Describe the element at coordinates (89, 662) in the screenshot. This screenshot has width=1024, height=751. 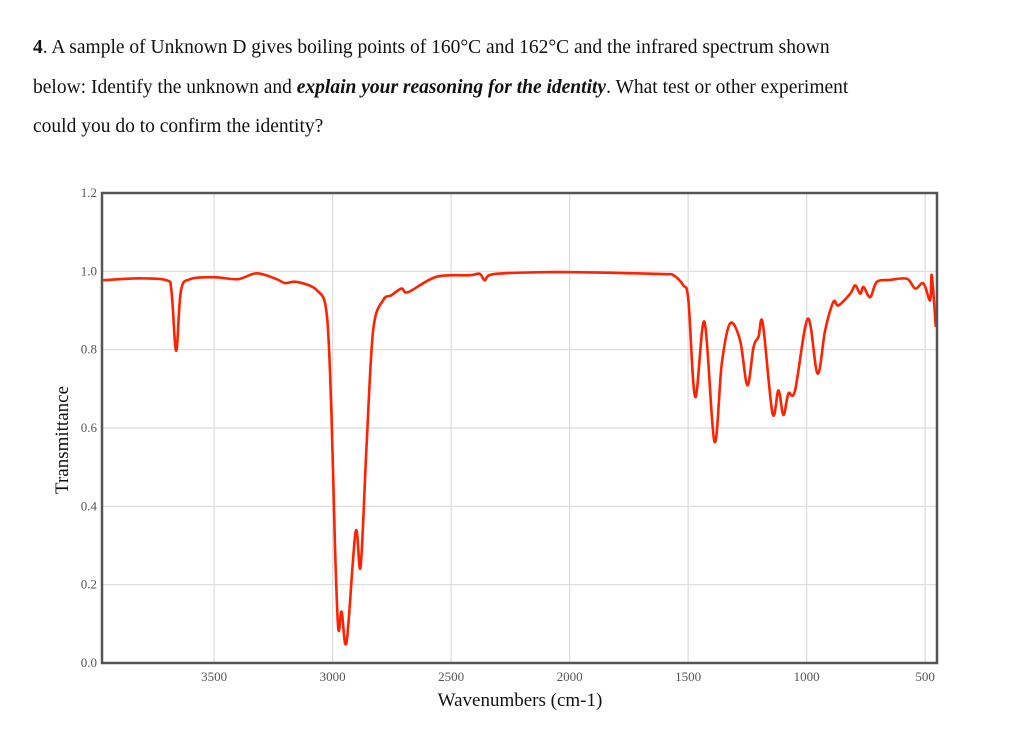
I see `y-tick-label: 0.0` at that location.